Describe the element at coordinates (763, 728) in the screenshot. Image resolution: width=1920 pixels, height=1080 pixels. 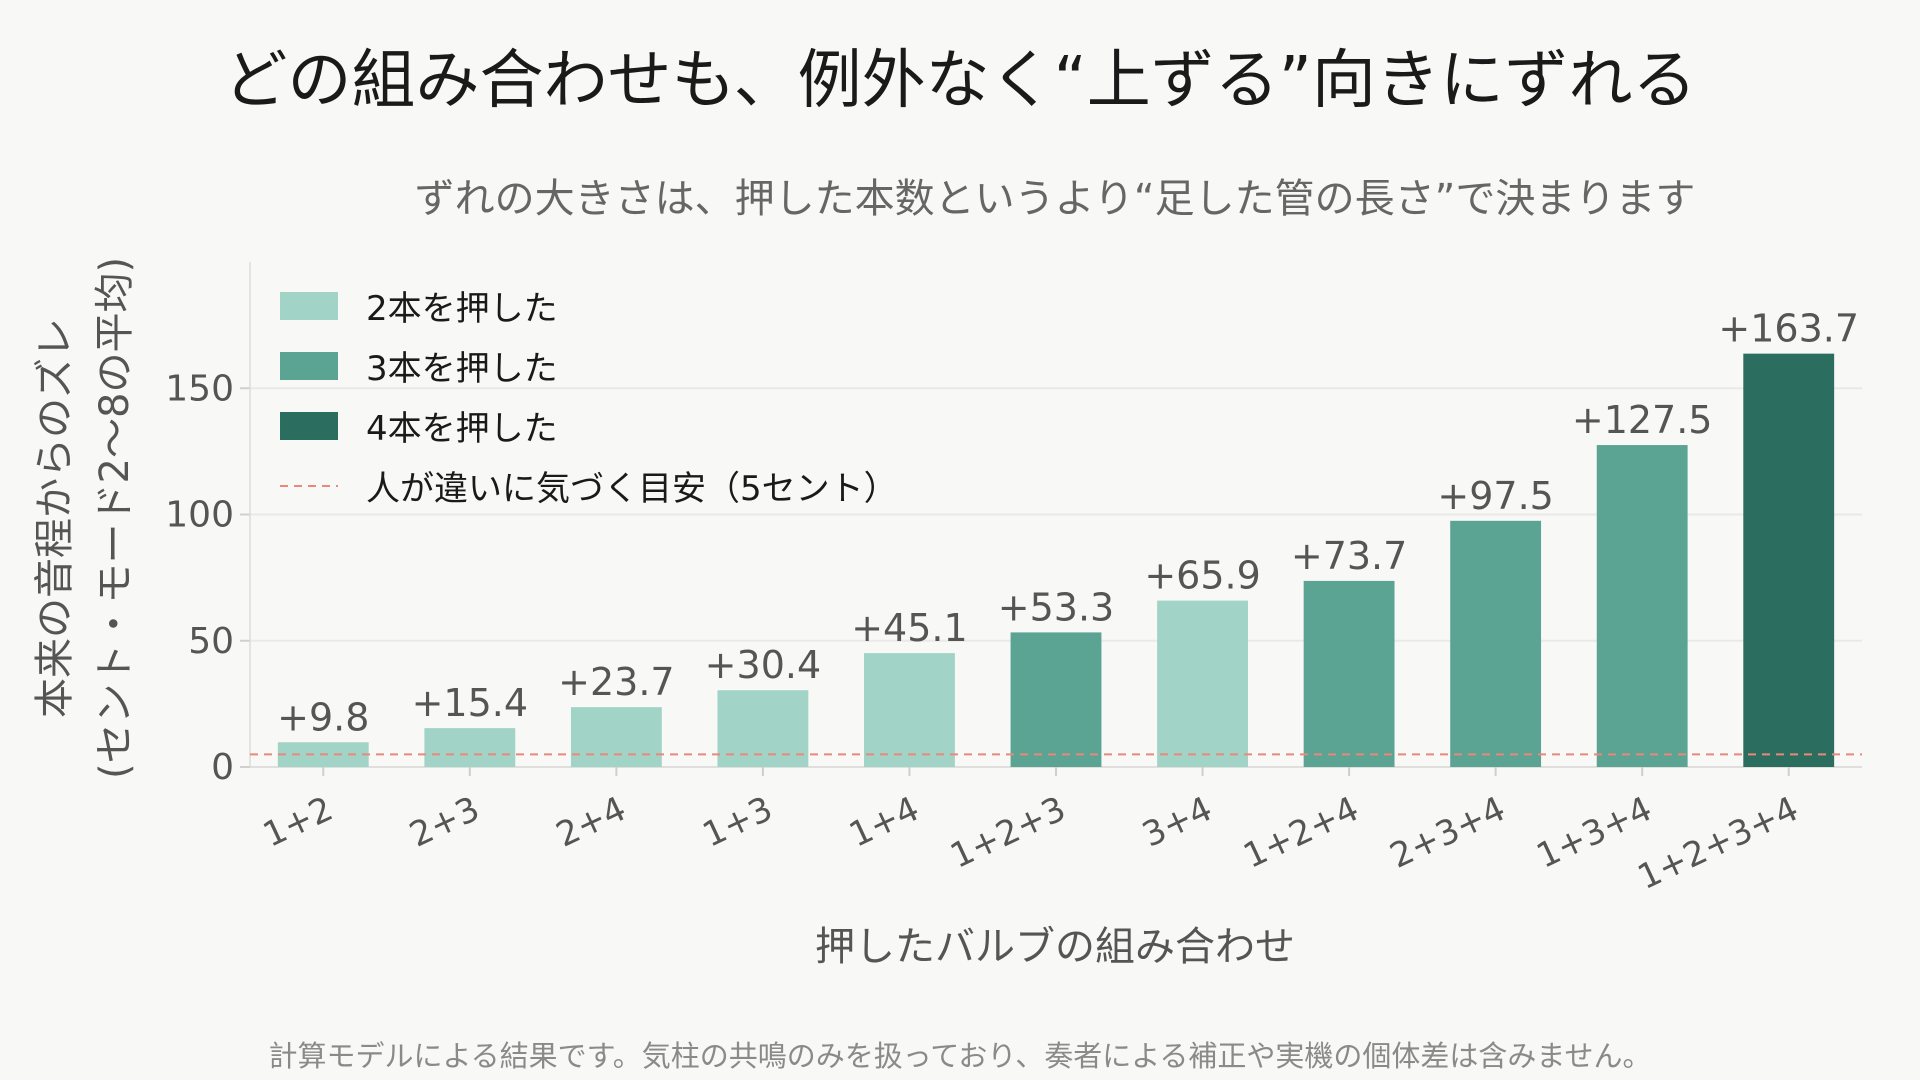
I see `bar-1+3` at that location.